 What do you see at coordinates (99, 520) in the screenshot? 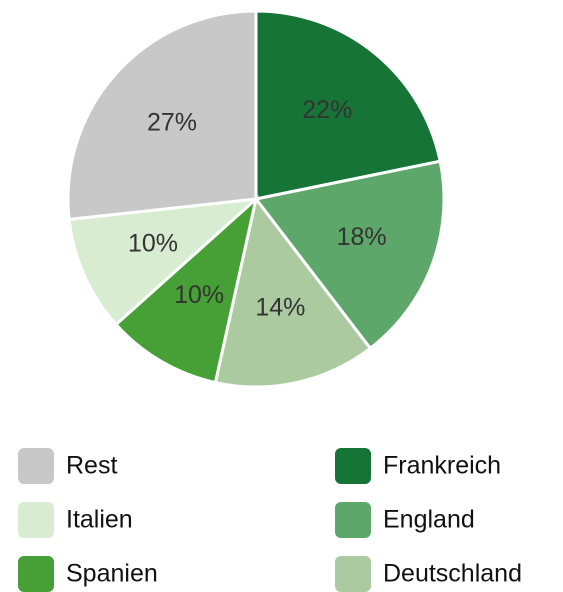
I see `legend-label: Italien` at bounding box center [99, 520].